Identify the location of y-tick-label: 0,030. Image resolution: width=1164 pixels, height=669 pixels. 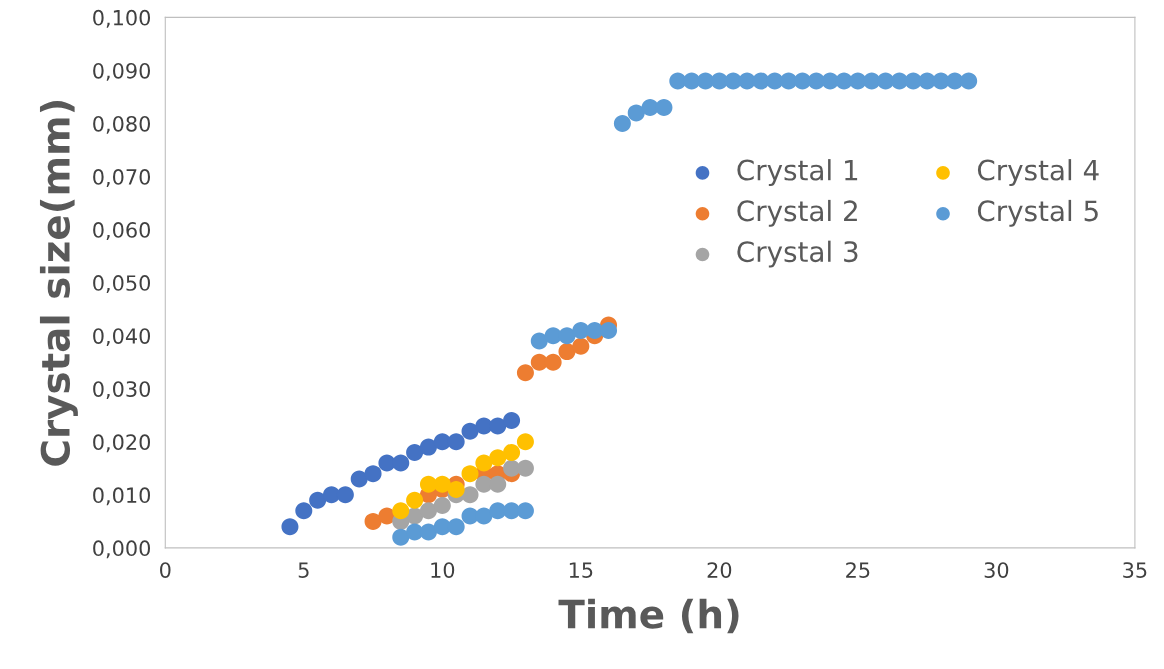
(122, 390).